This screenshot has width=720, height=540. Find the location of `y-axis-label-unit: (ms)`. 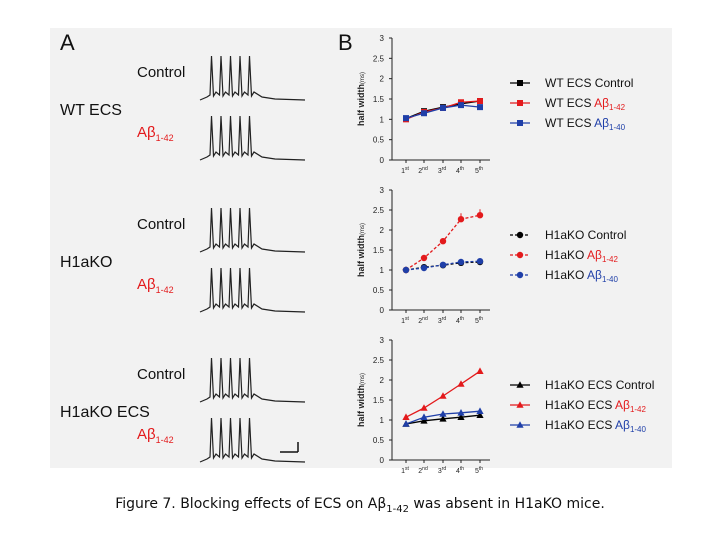

y-axis-label-unit: (ms) is located at coordinates (363, 379).